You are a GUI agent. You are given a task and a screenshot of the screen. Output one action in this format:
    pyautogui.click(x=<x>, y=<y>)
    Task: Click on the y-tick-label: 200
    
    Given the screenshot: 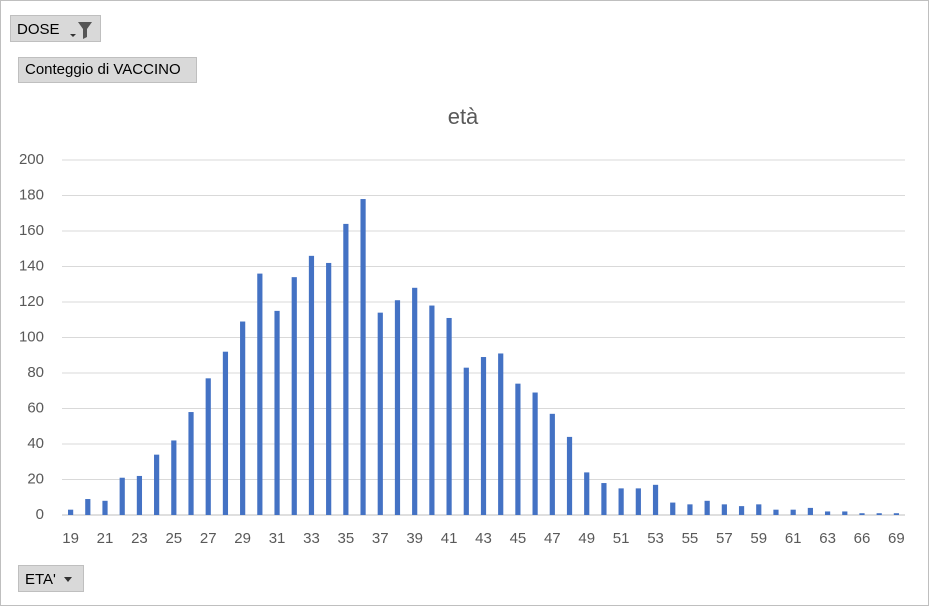 What is the action you would take?
    pyautogui.click(x=31, y=159)
    